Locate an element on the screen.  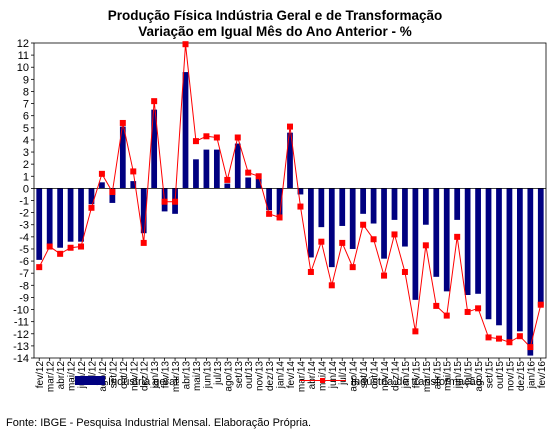
x-tick-label: dez/15 is located at coordinates (521, 376).